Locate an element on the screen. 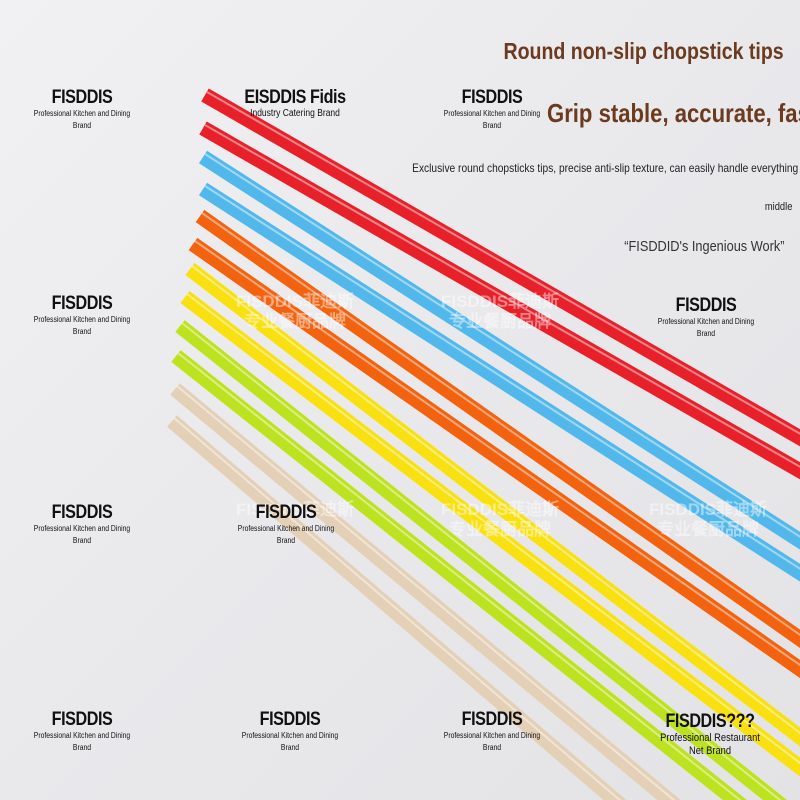 The height and width of the screenshot is (800, 800). headline: Round non-slip chopstick tips is located at coordinates (643, 51).